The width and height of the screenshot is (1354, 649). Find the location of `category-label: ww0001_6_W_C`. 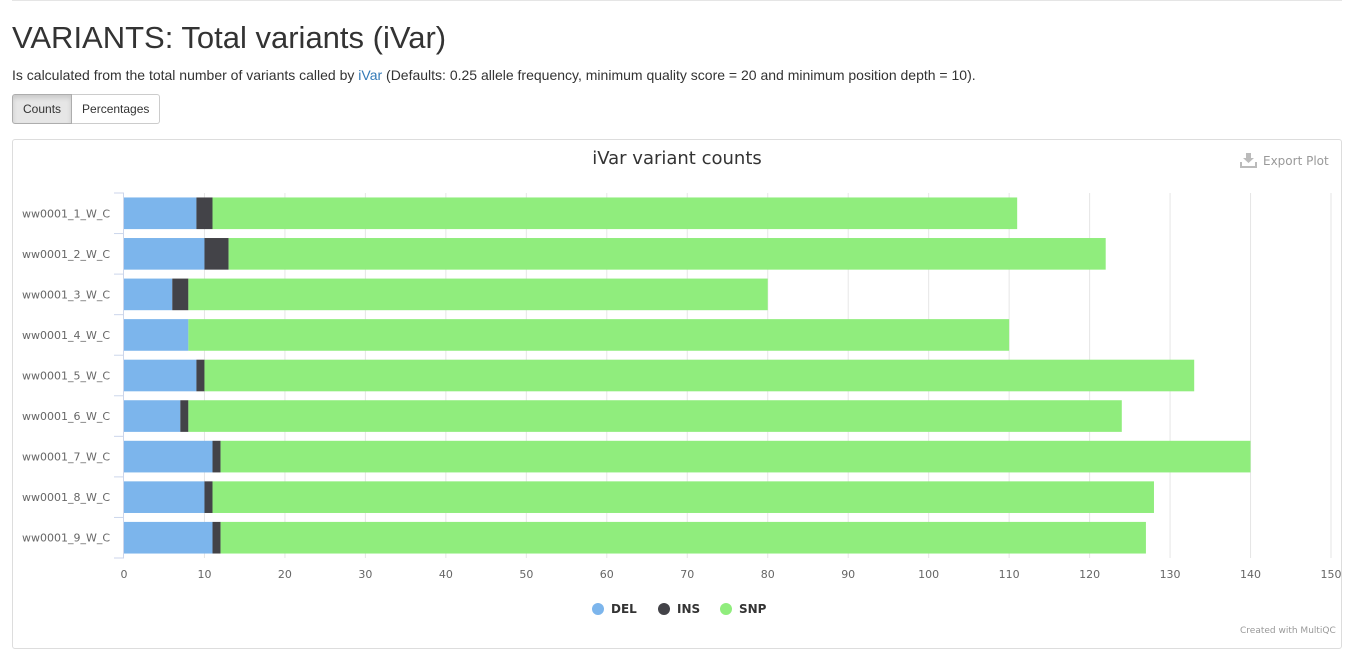

category-label: ww0001_6_W_C is located at coordinates (66, 416).